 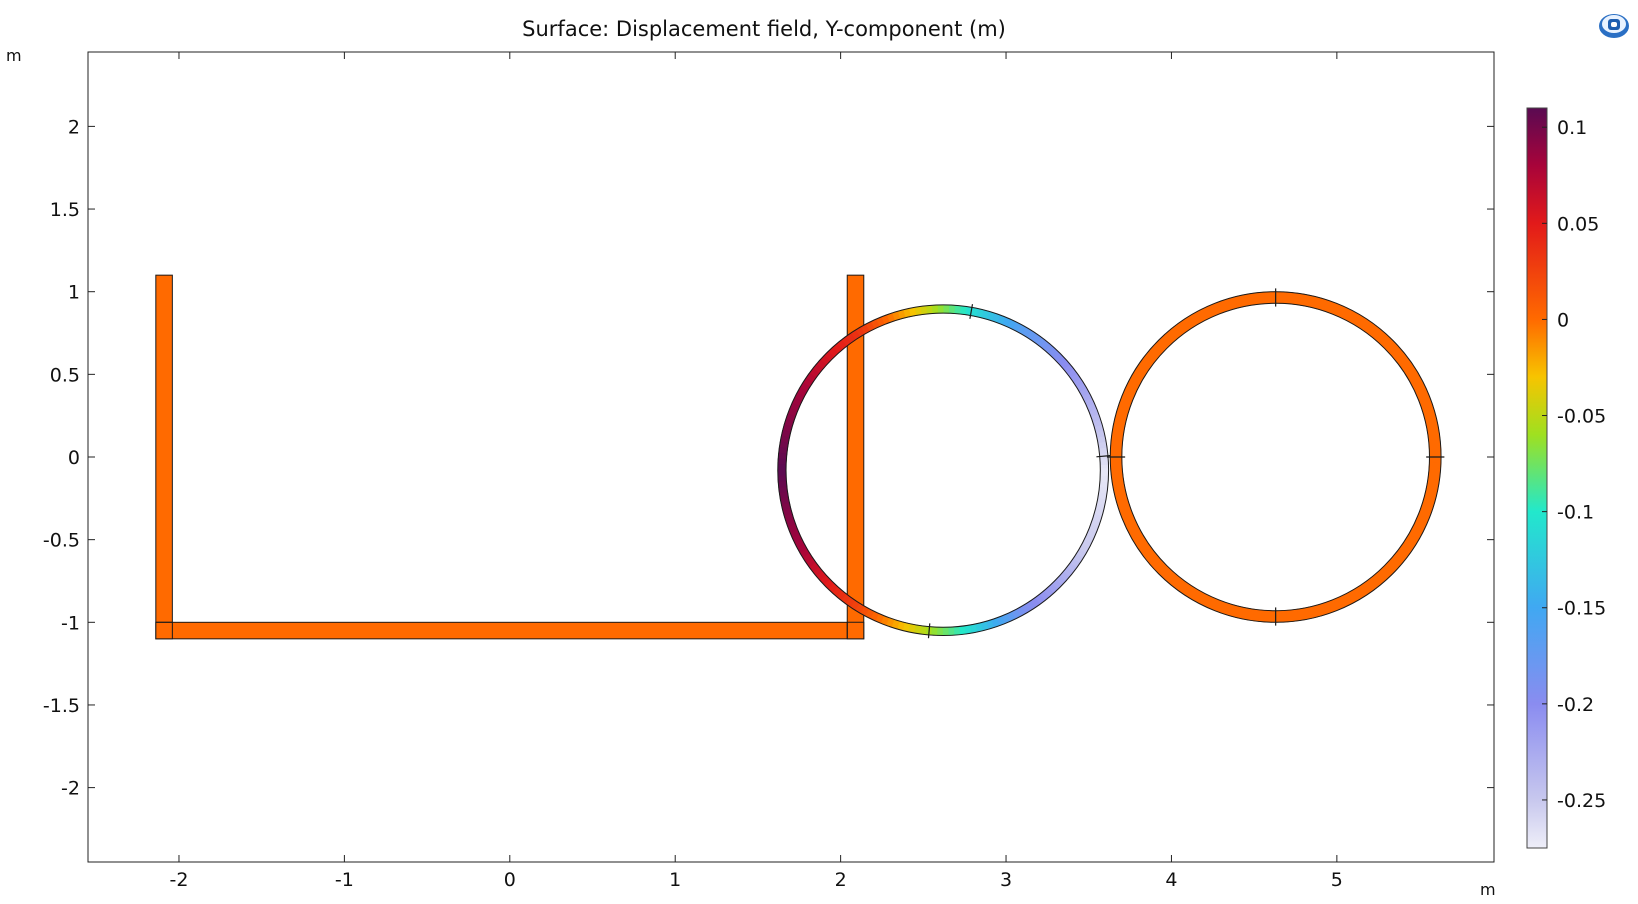 I want to click on colorbar-tick-label: -0.05, so click(x=1581, y=417).